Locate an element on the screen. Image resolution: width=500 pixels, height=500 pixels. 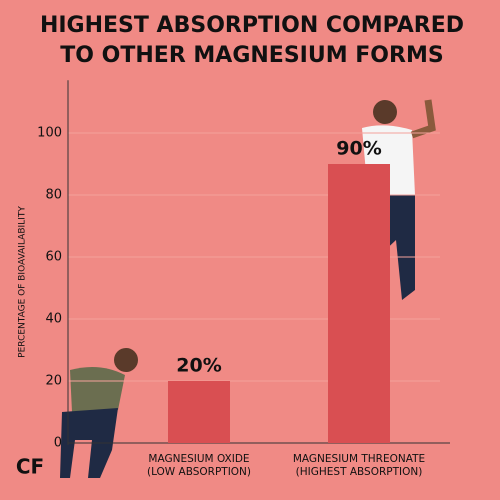
x-tick-label: MAGNESIUM THREONATE is located at coordinates (359, 459).